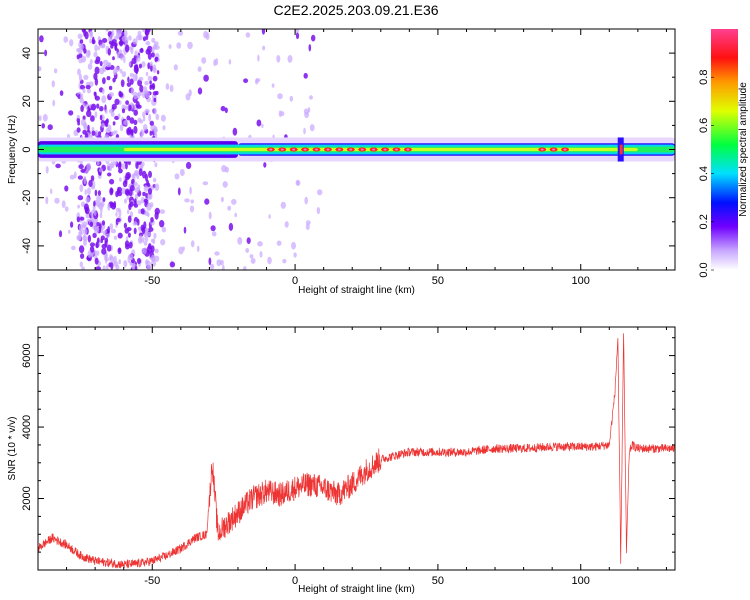 The width and height of the screenshot is (750, 600). What do you see at coordinates (295, 581) in the screenshot?
I see `snr-x-tick-label: 0` at bounding box center [295, 581].